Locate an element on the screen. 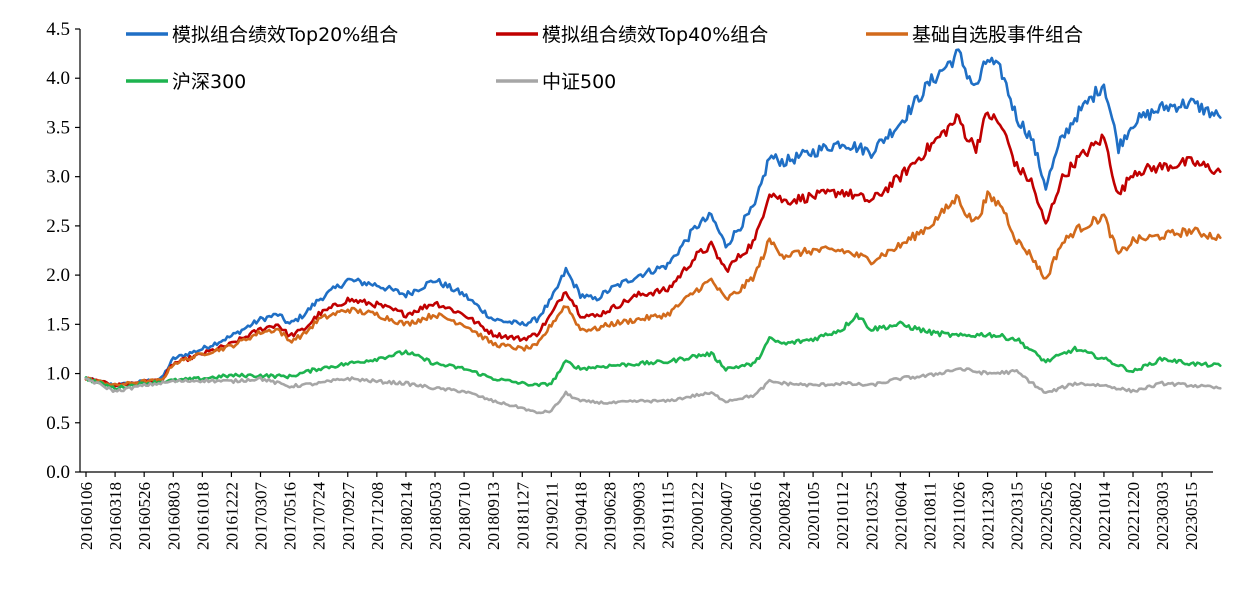  x-tick-label: 20230303 is located at coordinates (1162, 516).